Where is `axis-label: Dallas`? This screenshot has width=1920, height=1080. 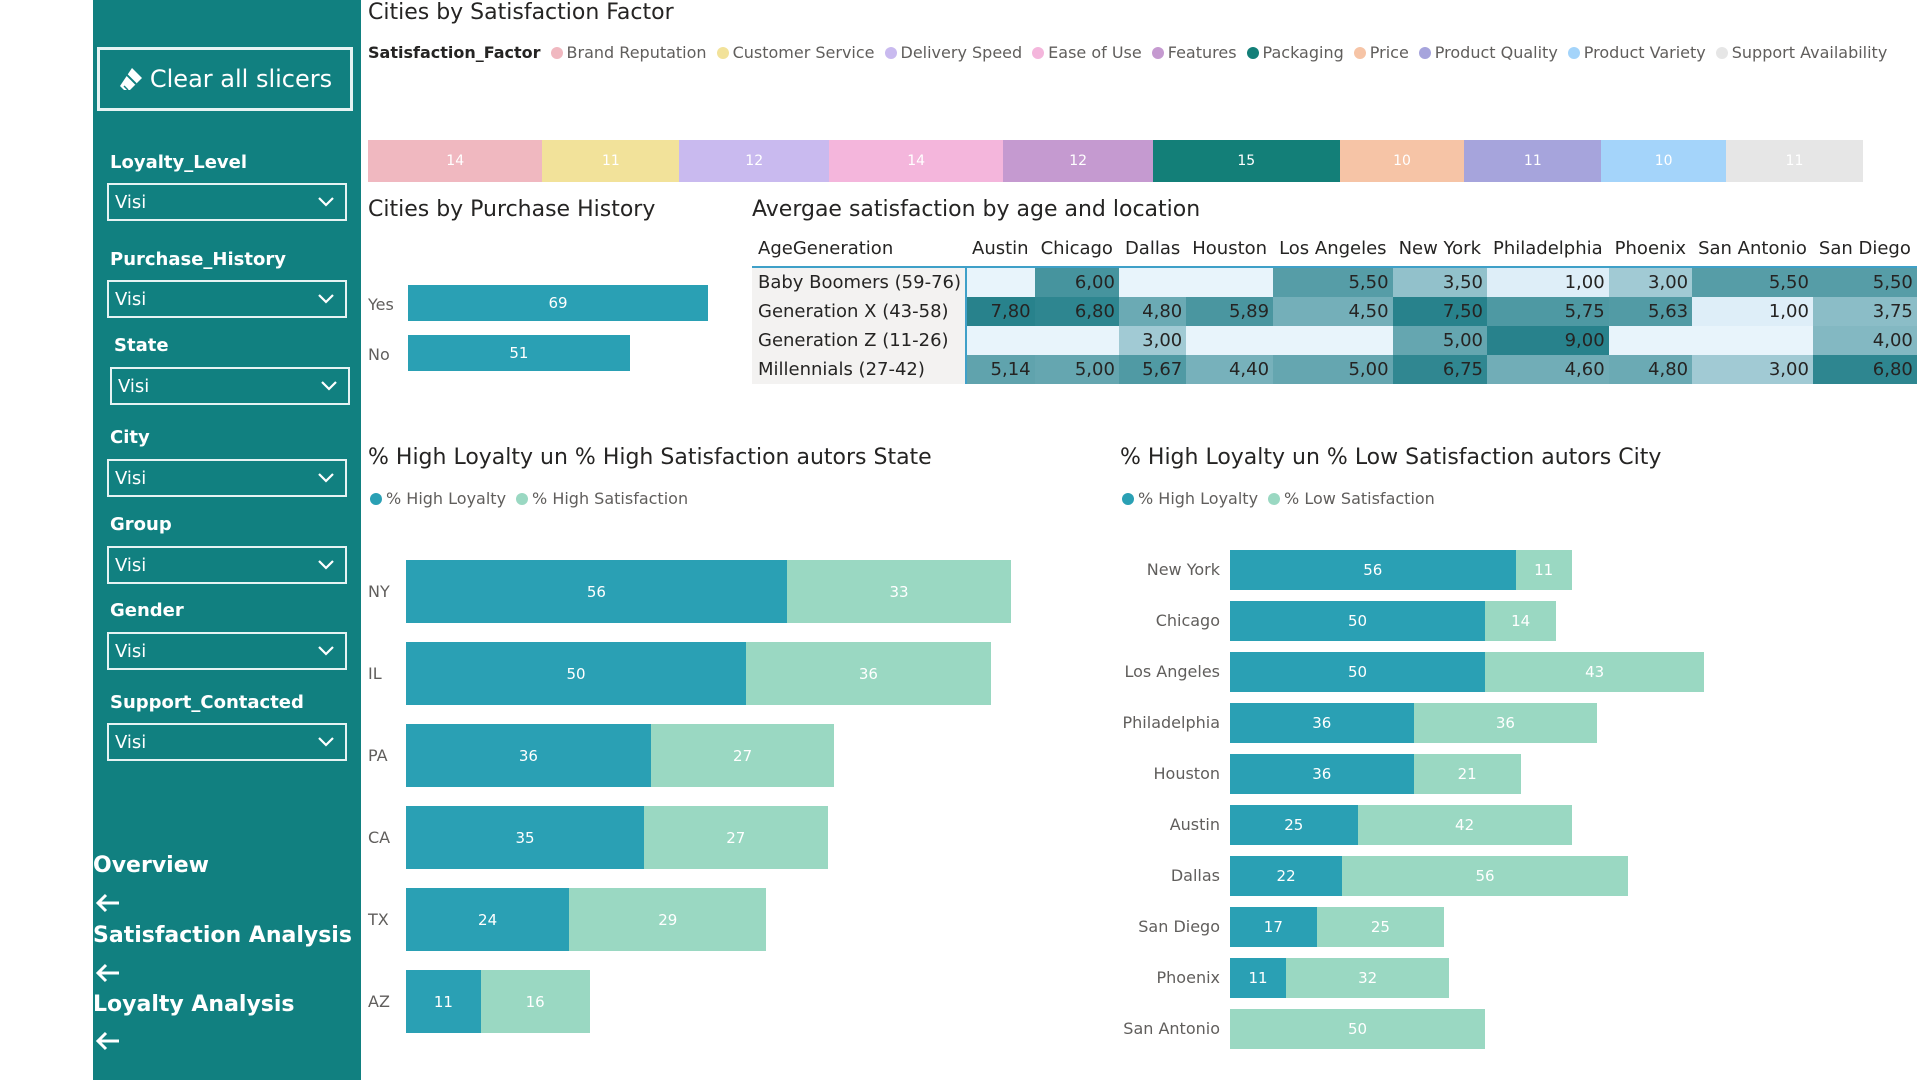 axis-label: Dallas is located at coordinates (1195, 875).